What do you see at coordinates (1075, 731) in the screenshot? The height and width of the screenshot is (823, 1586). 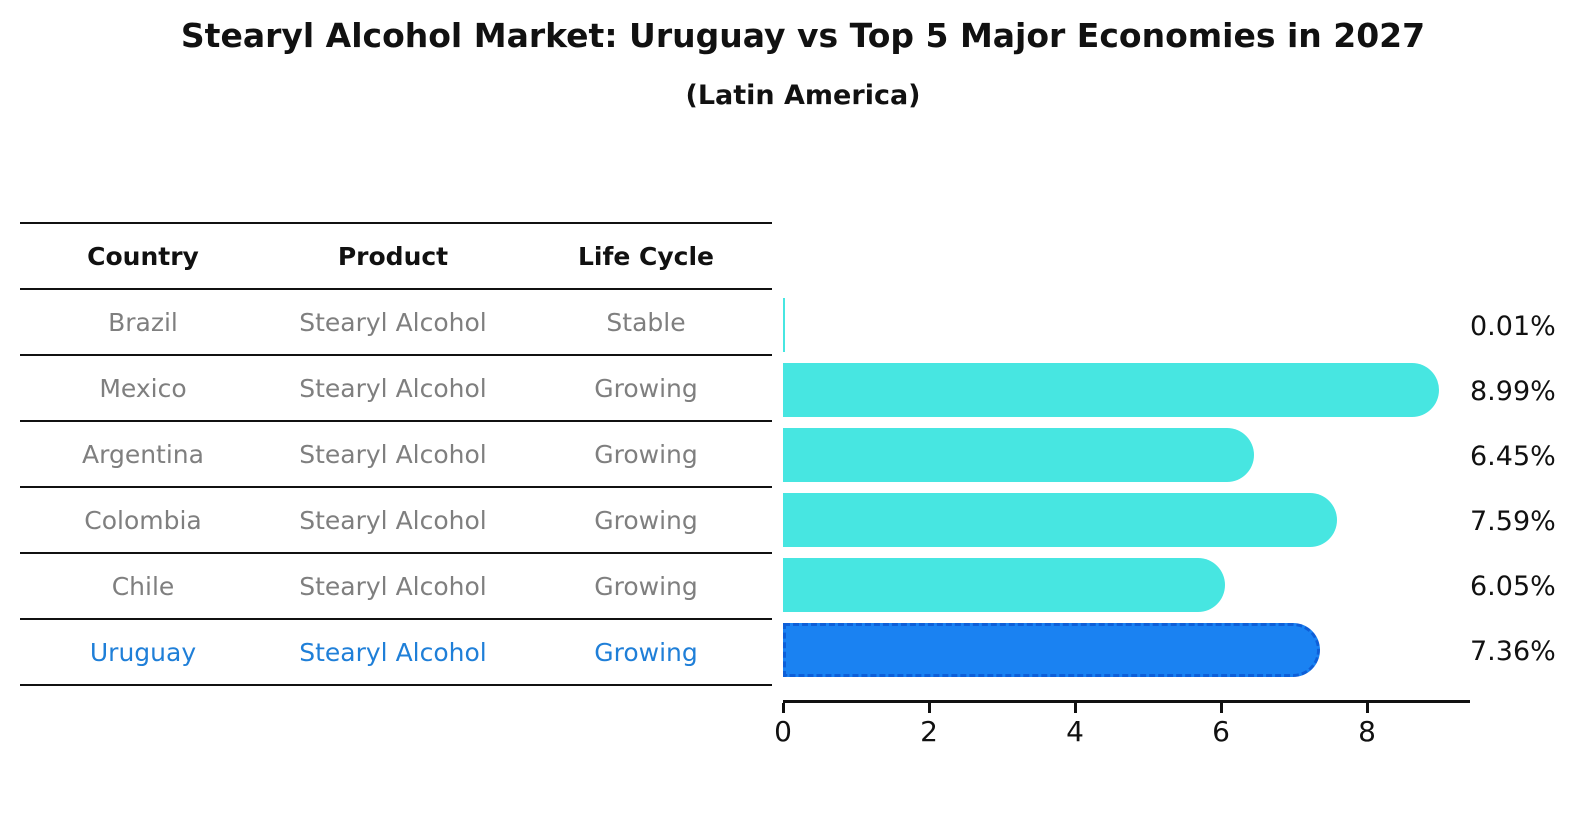 I see `x-axis-tick-label: 4` at bounding box center [1075, 731].